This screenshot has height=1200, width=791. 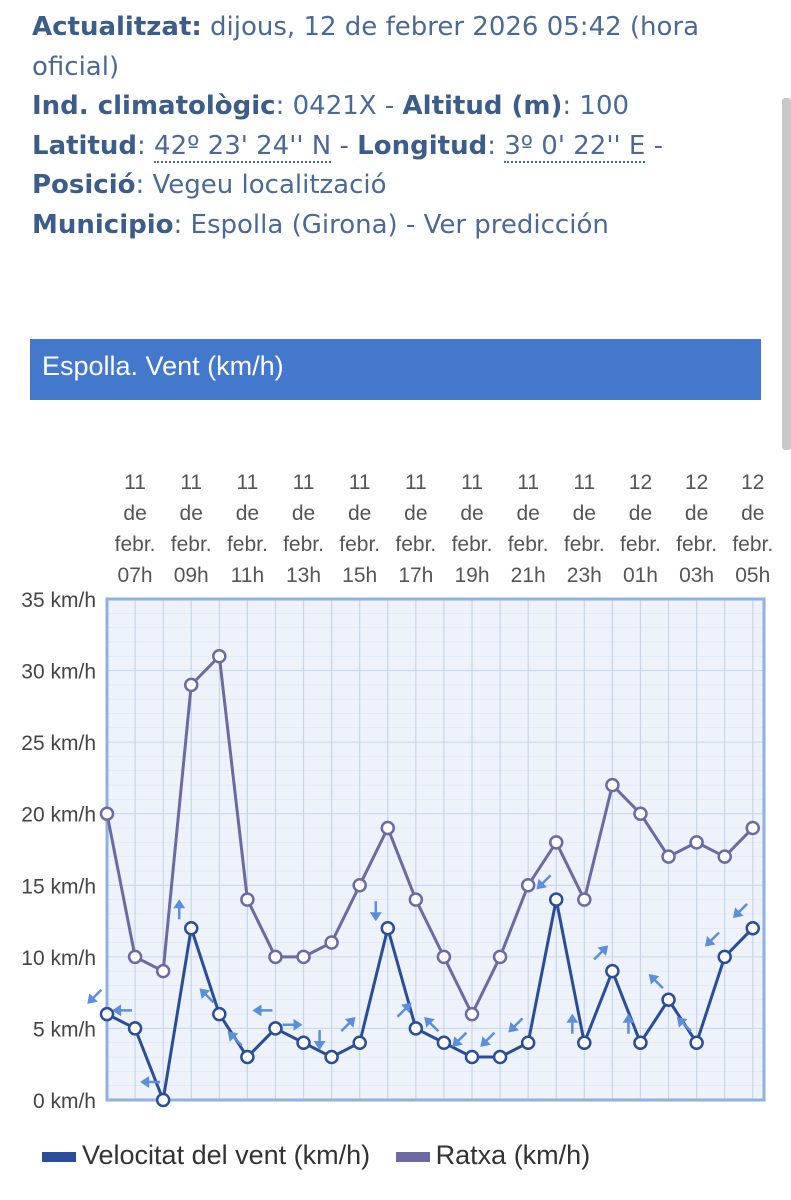 I want to click on longitude-value: 3º 0' 22'' E, so click(x=575, y=146).